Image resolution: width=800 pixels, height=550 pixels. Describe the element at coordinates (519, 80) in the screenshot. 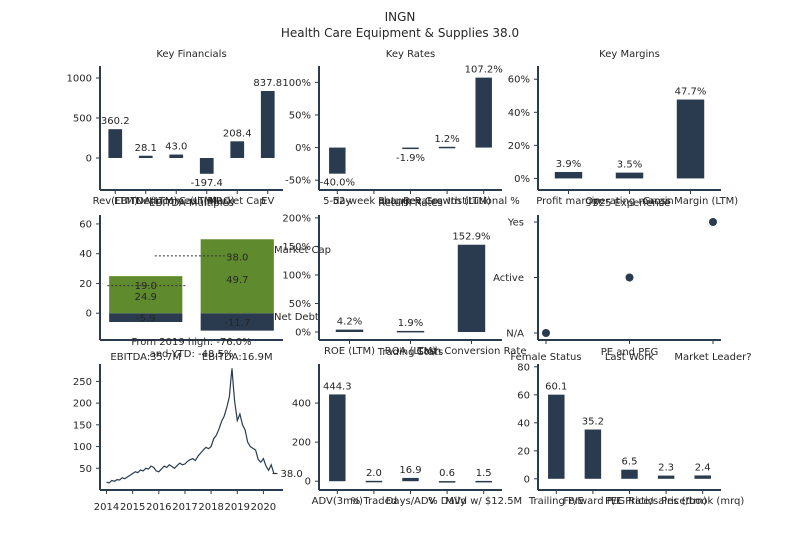

I see `key-margins-y-tick-label: 60%` at that location.